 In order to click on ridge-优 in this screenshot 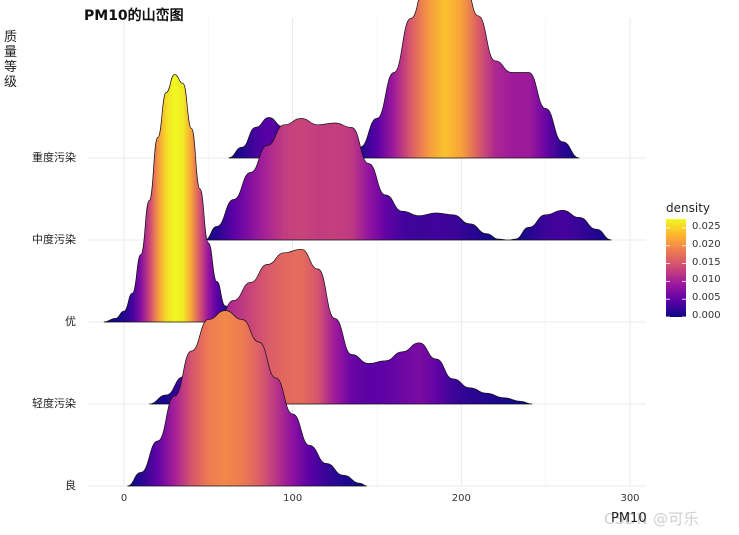, I will do `click(177, 198)`.